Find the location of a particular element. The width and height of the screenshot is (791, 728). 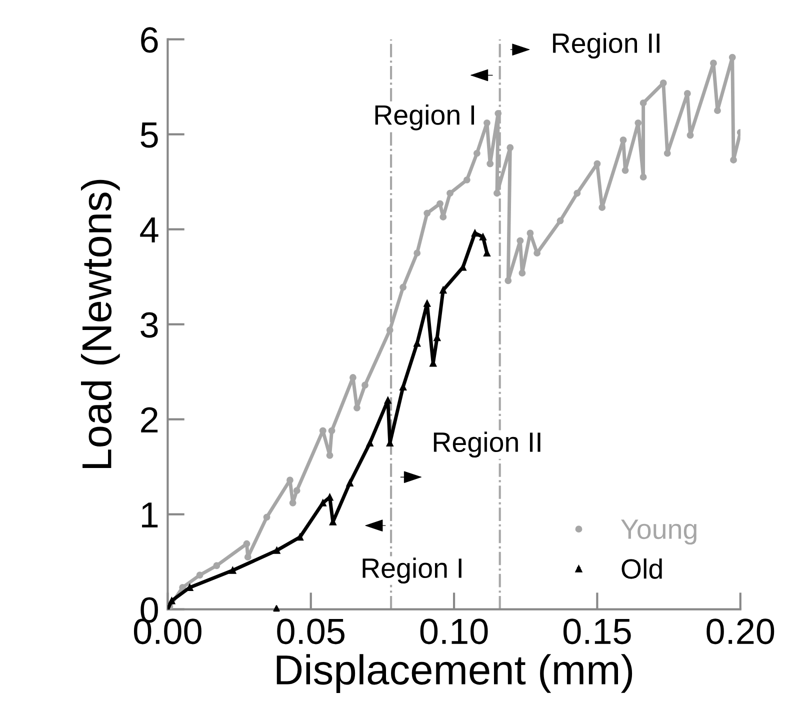

y-tick-label: 3 is located at coordinates (149, 325).